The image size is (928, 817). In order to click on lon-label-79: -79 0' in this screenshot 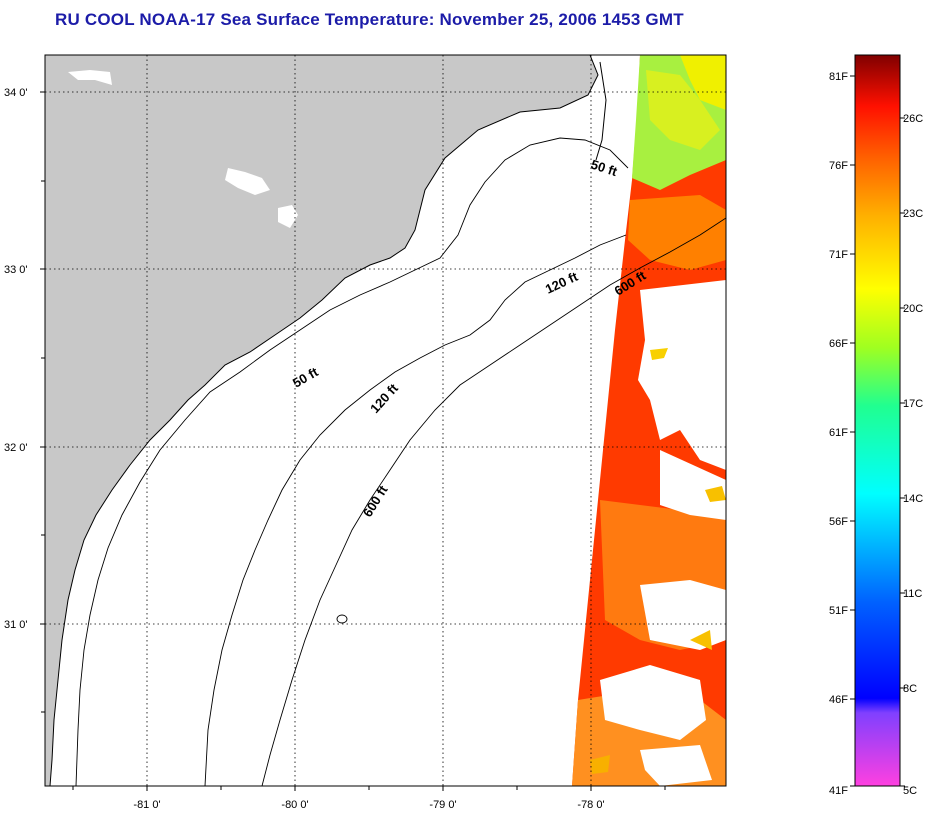, I will do `click(442, 805)`.